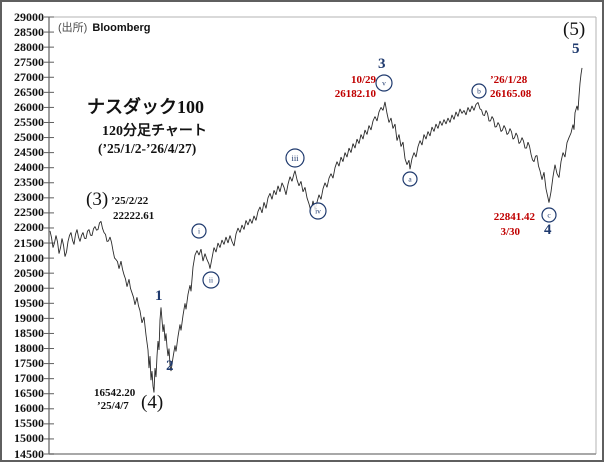 The height and width of the screenshot is (462, 604). Describe the element at coordinates (548, 230) in the screenshot. I see `annotation-wave-4: 4` at that location.